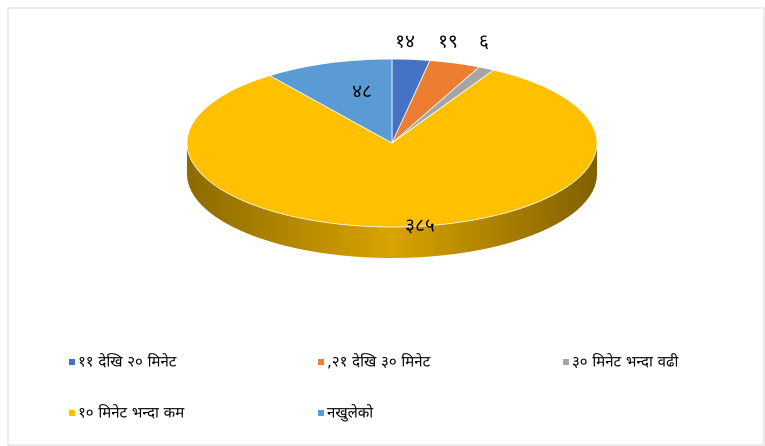 The height and width of the screenshot is (446, 765). What do you see at coordinates (127, 362) in the screenshot?
I see `legend-label: ११ देखि २० मिनेट` at bounding box center [127, 362].